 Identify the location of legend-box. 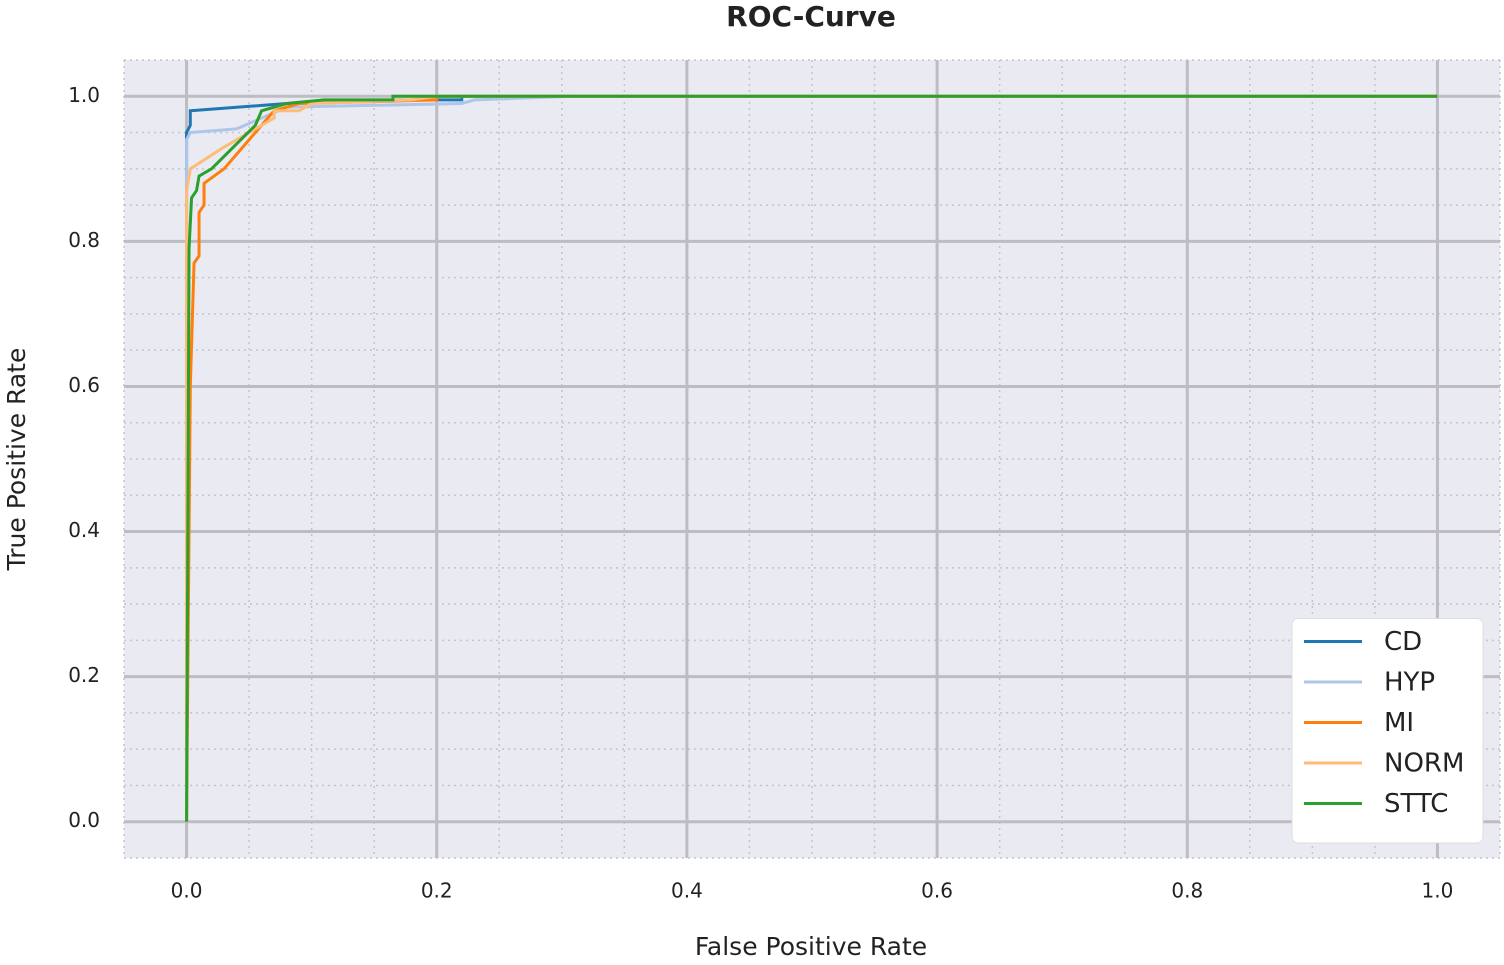
(1387, 731).